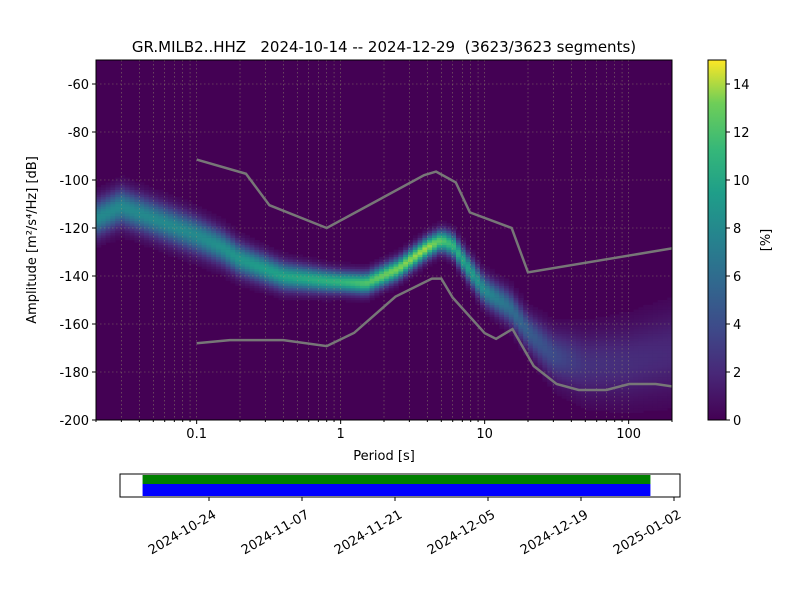  Describe the element at coordinates (628, 434) in the screenshot. I see `x-tick-label: 100` at that location.